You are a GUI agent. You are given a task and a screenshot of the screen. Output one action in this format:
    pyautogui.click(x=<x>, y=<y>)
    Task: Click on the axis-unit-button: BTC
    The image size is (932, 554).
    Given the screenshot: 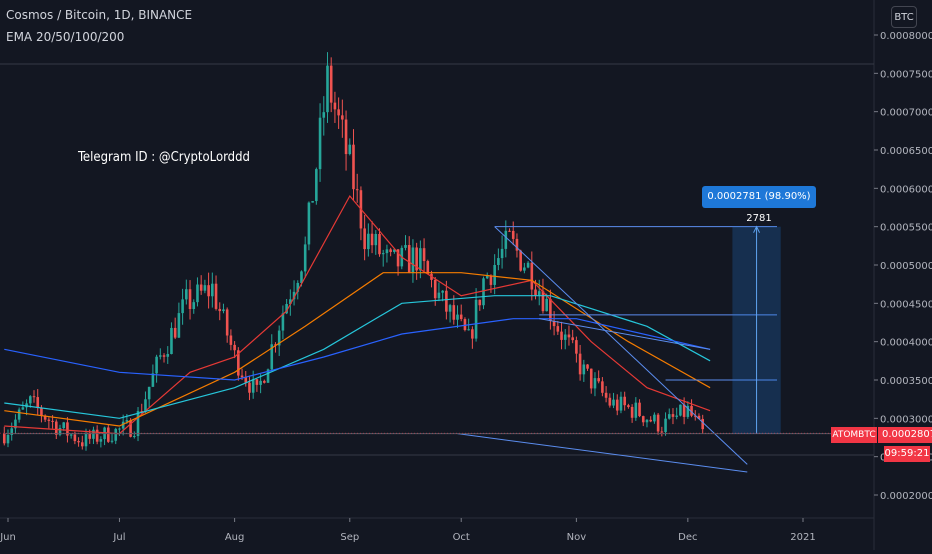 What is the action you would take?
    pyautogui.click(x=904, y=17)
    